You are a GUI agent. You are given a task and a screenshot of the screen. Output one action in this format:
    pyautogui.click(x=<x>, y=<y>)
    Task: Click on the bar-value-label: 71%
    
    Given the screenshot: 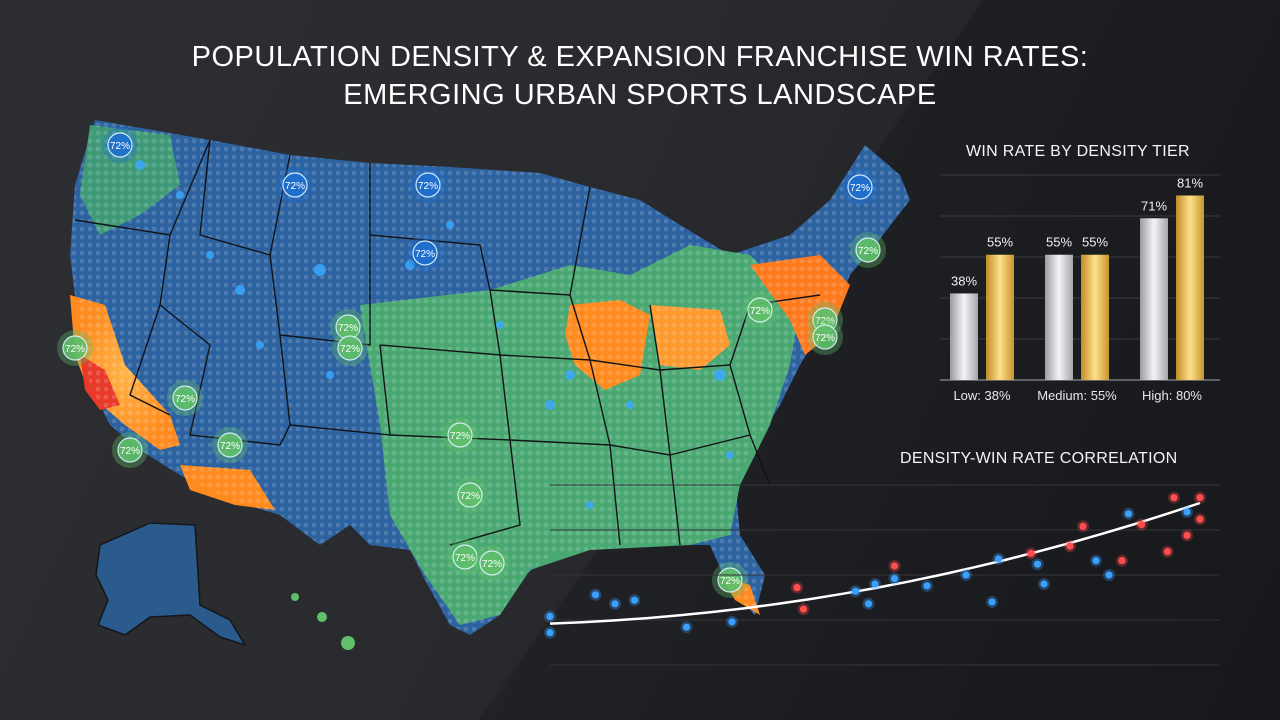 What is the action you would take?
    pyautogui.click(x=1154, y=205)
    